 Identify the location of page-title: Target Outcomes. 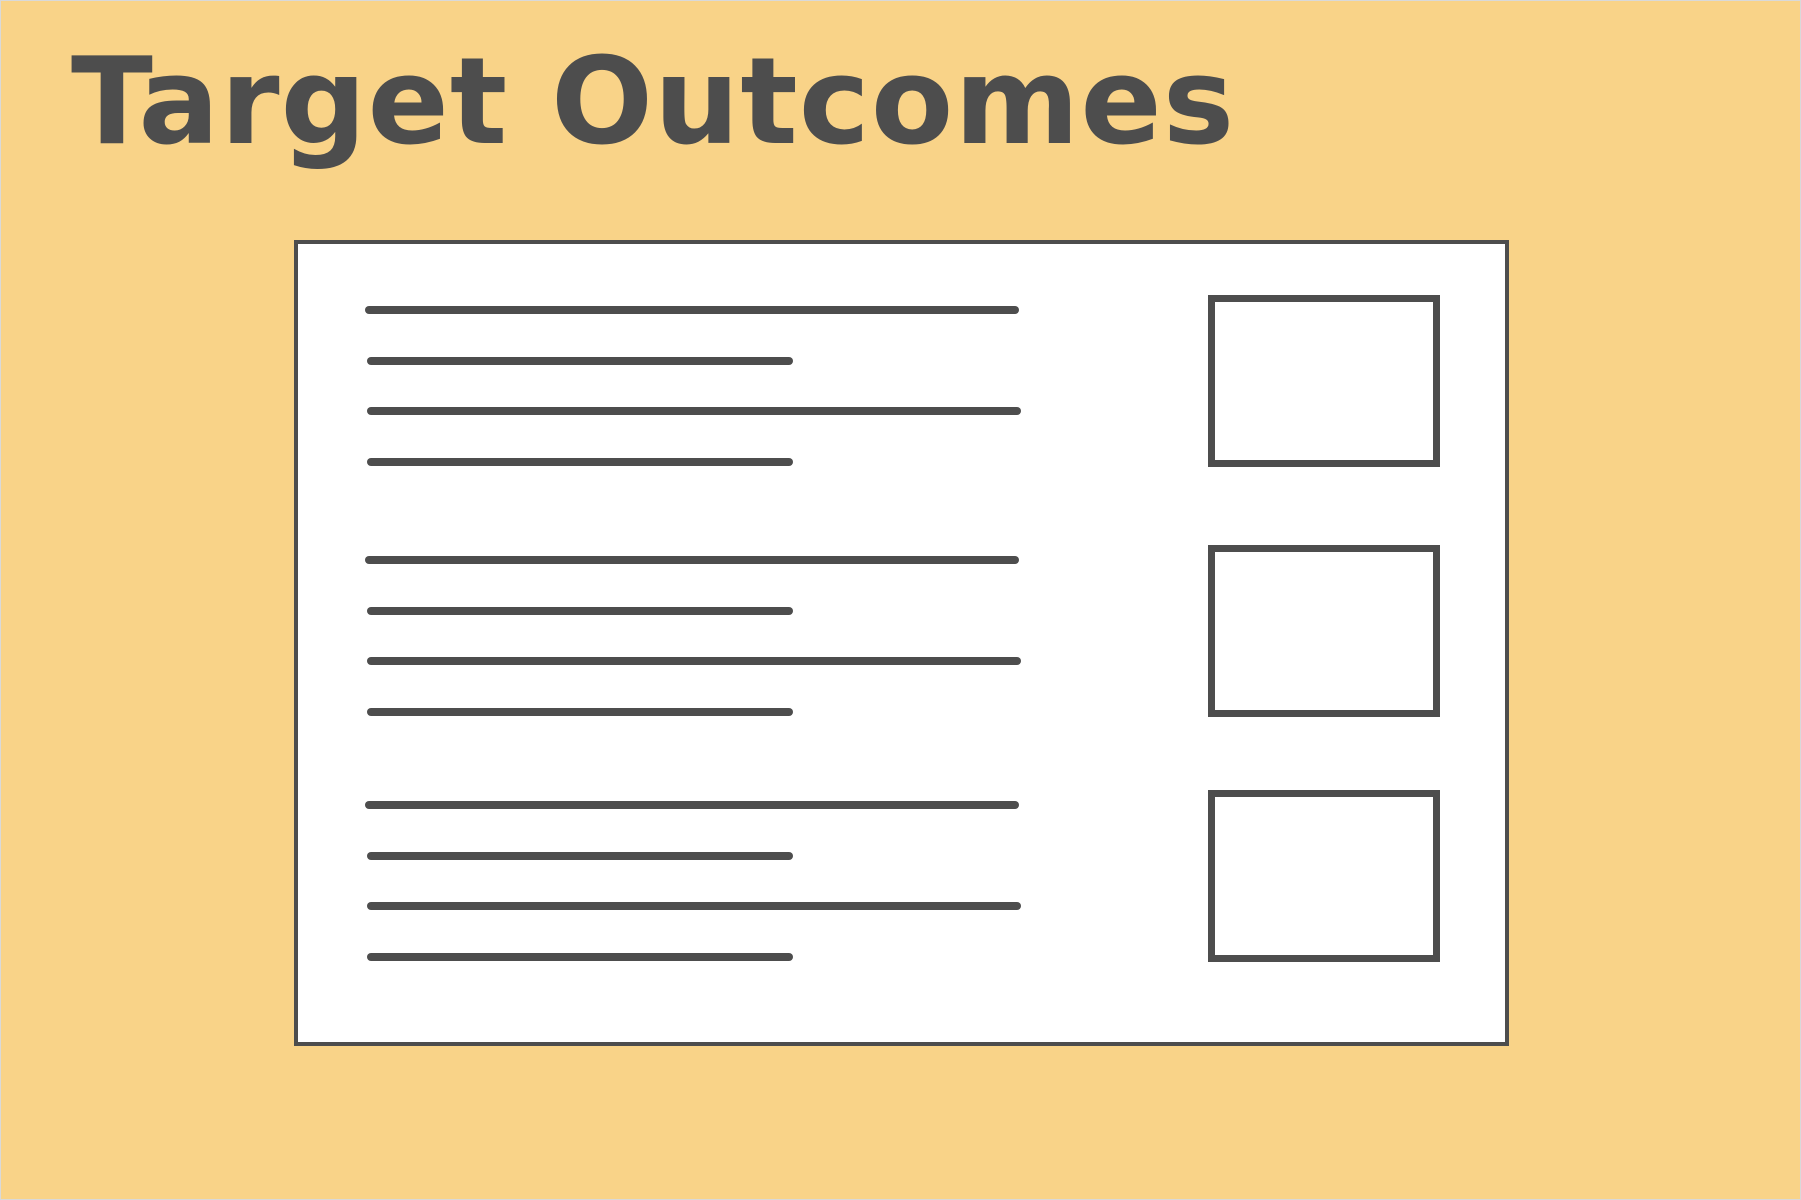
(653, 102).